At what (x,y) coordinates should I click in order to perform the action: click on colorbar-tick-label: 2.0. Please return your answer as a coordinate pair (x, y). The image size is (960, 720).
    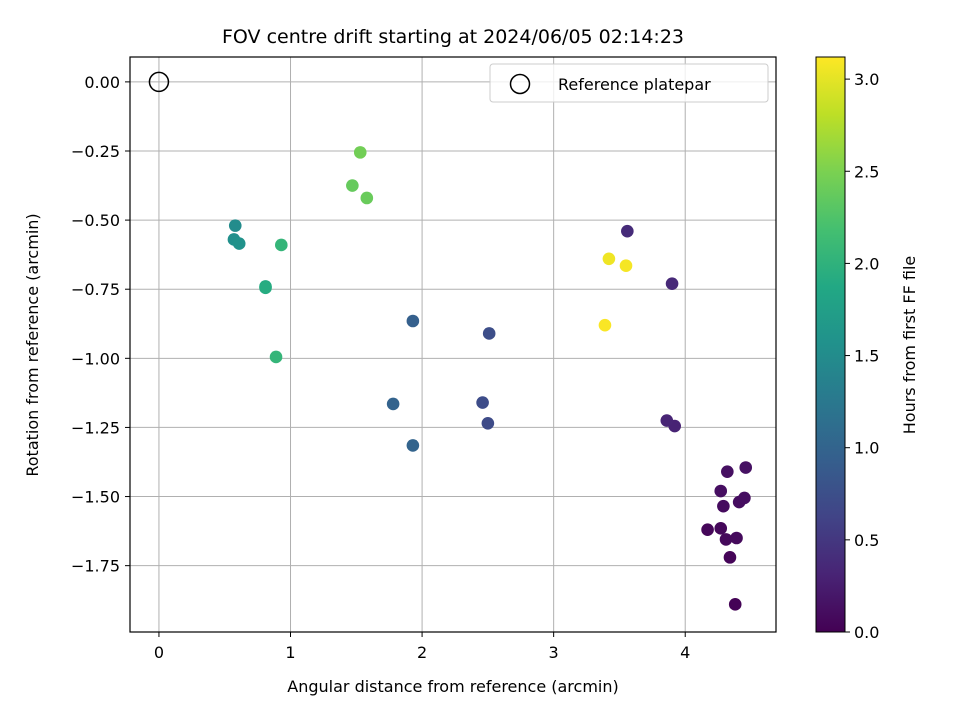
    Looking at the image, I should click on (866, 263).